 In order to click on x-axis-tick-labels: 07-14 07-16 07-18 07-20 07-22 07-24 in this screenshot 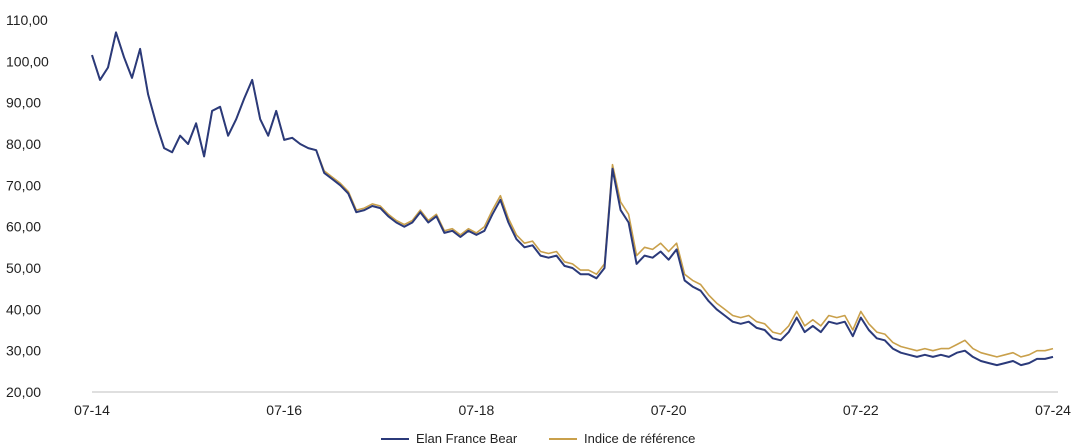, I will do `click(572, 410)`.